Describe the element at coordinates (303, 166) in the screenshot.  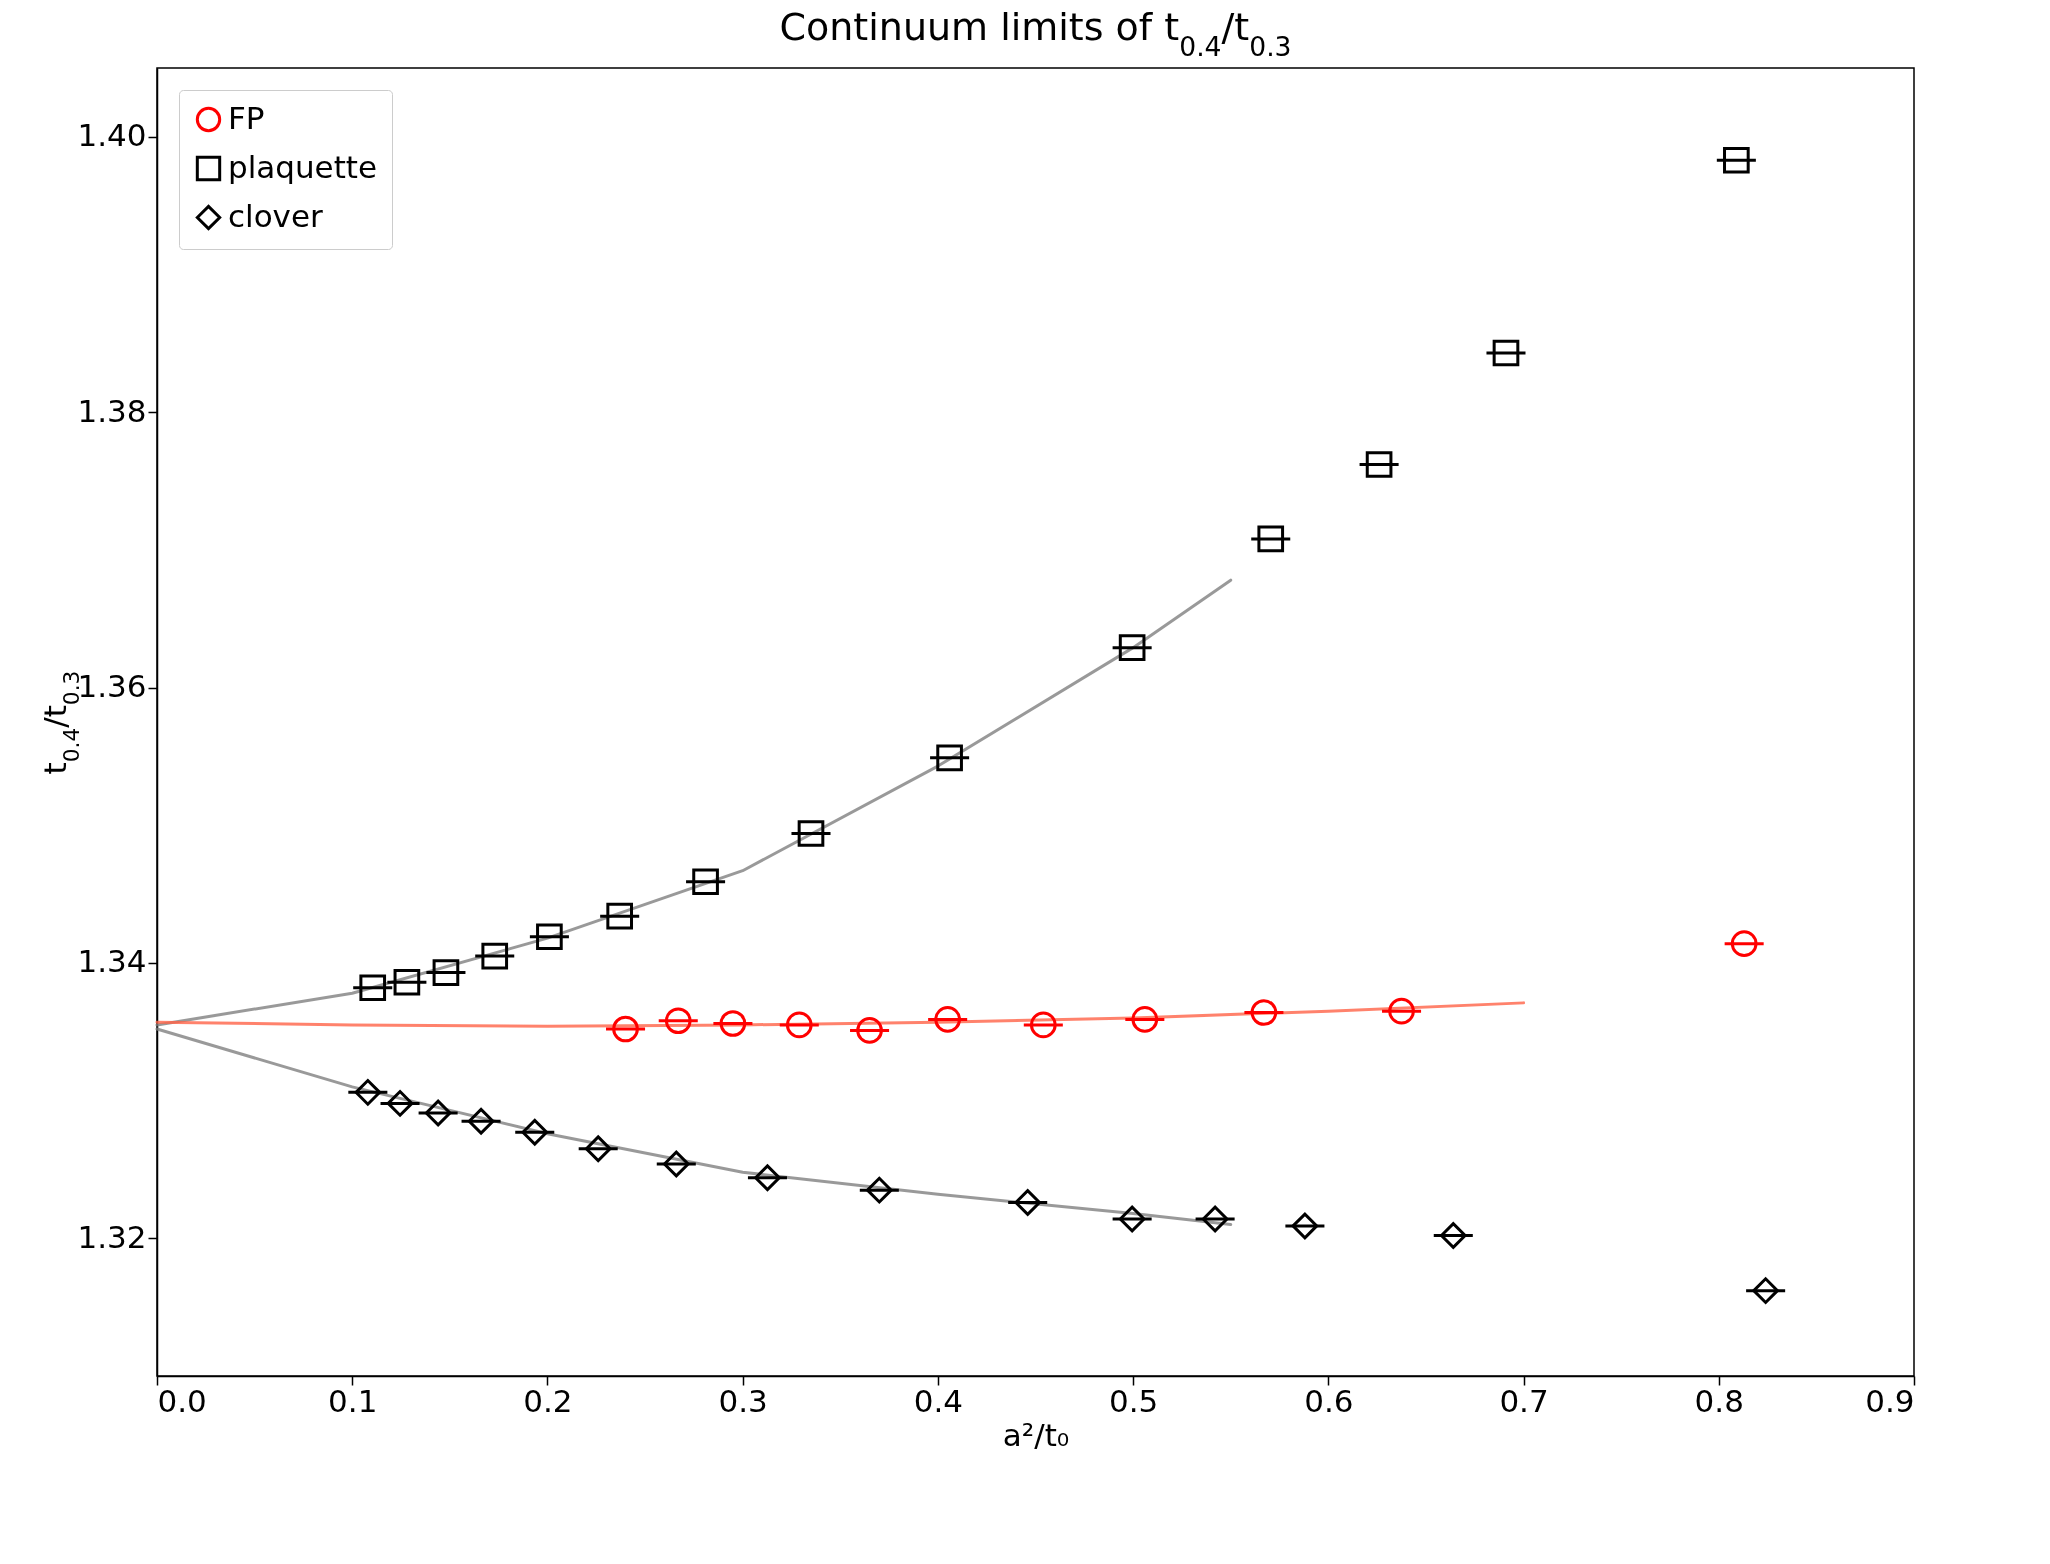
I see `legend-label: plaquette` at that location.